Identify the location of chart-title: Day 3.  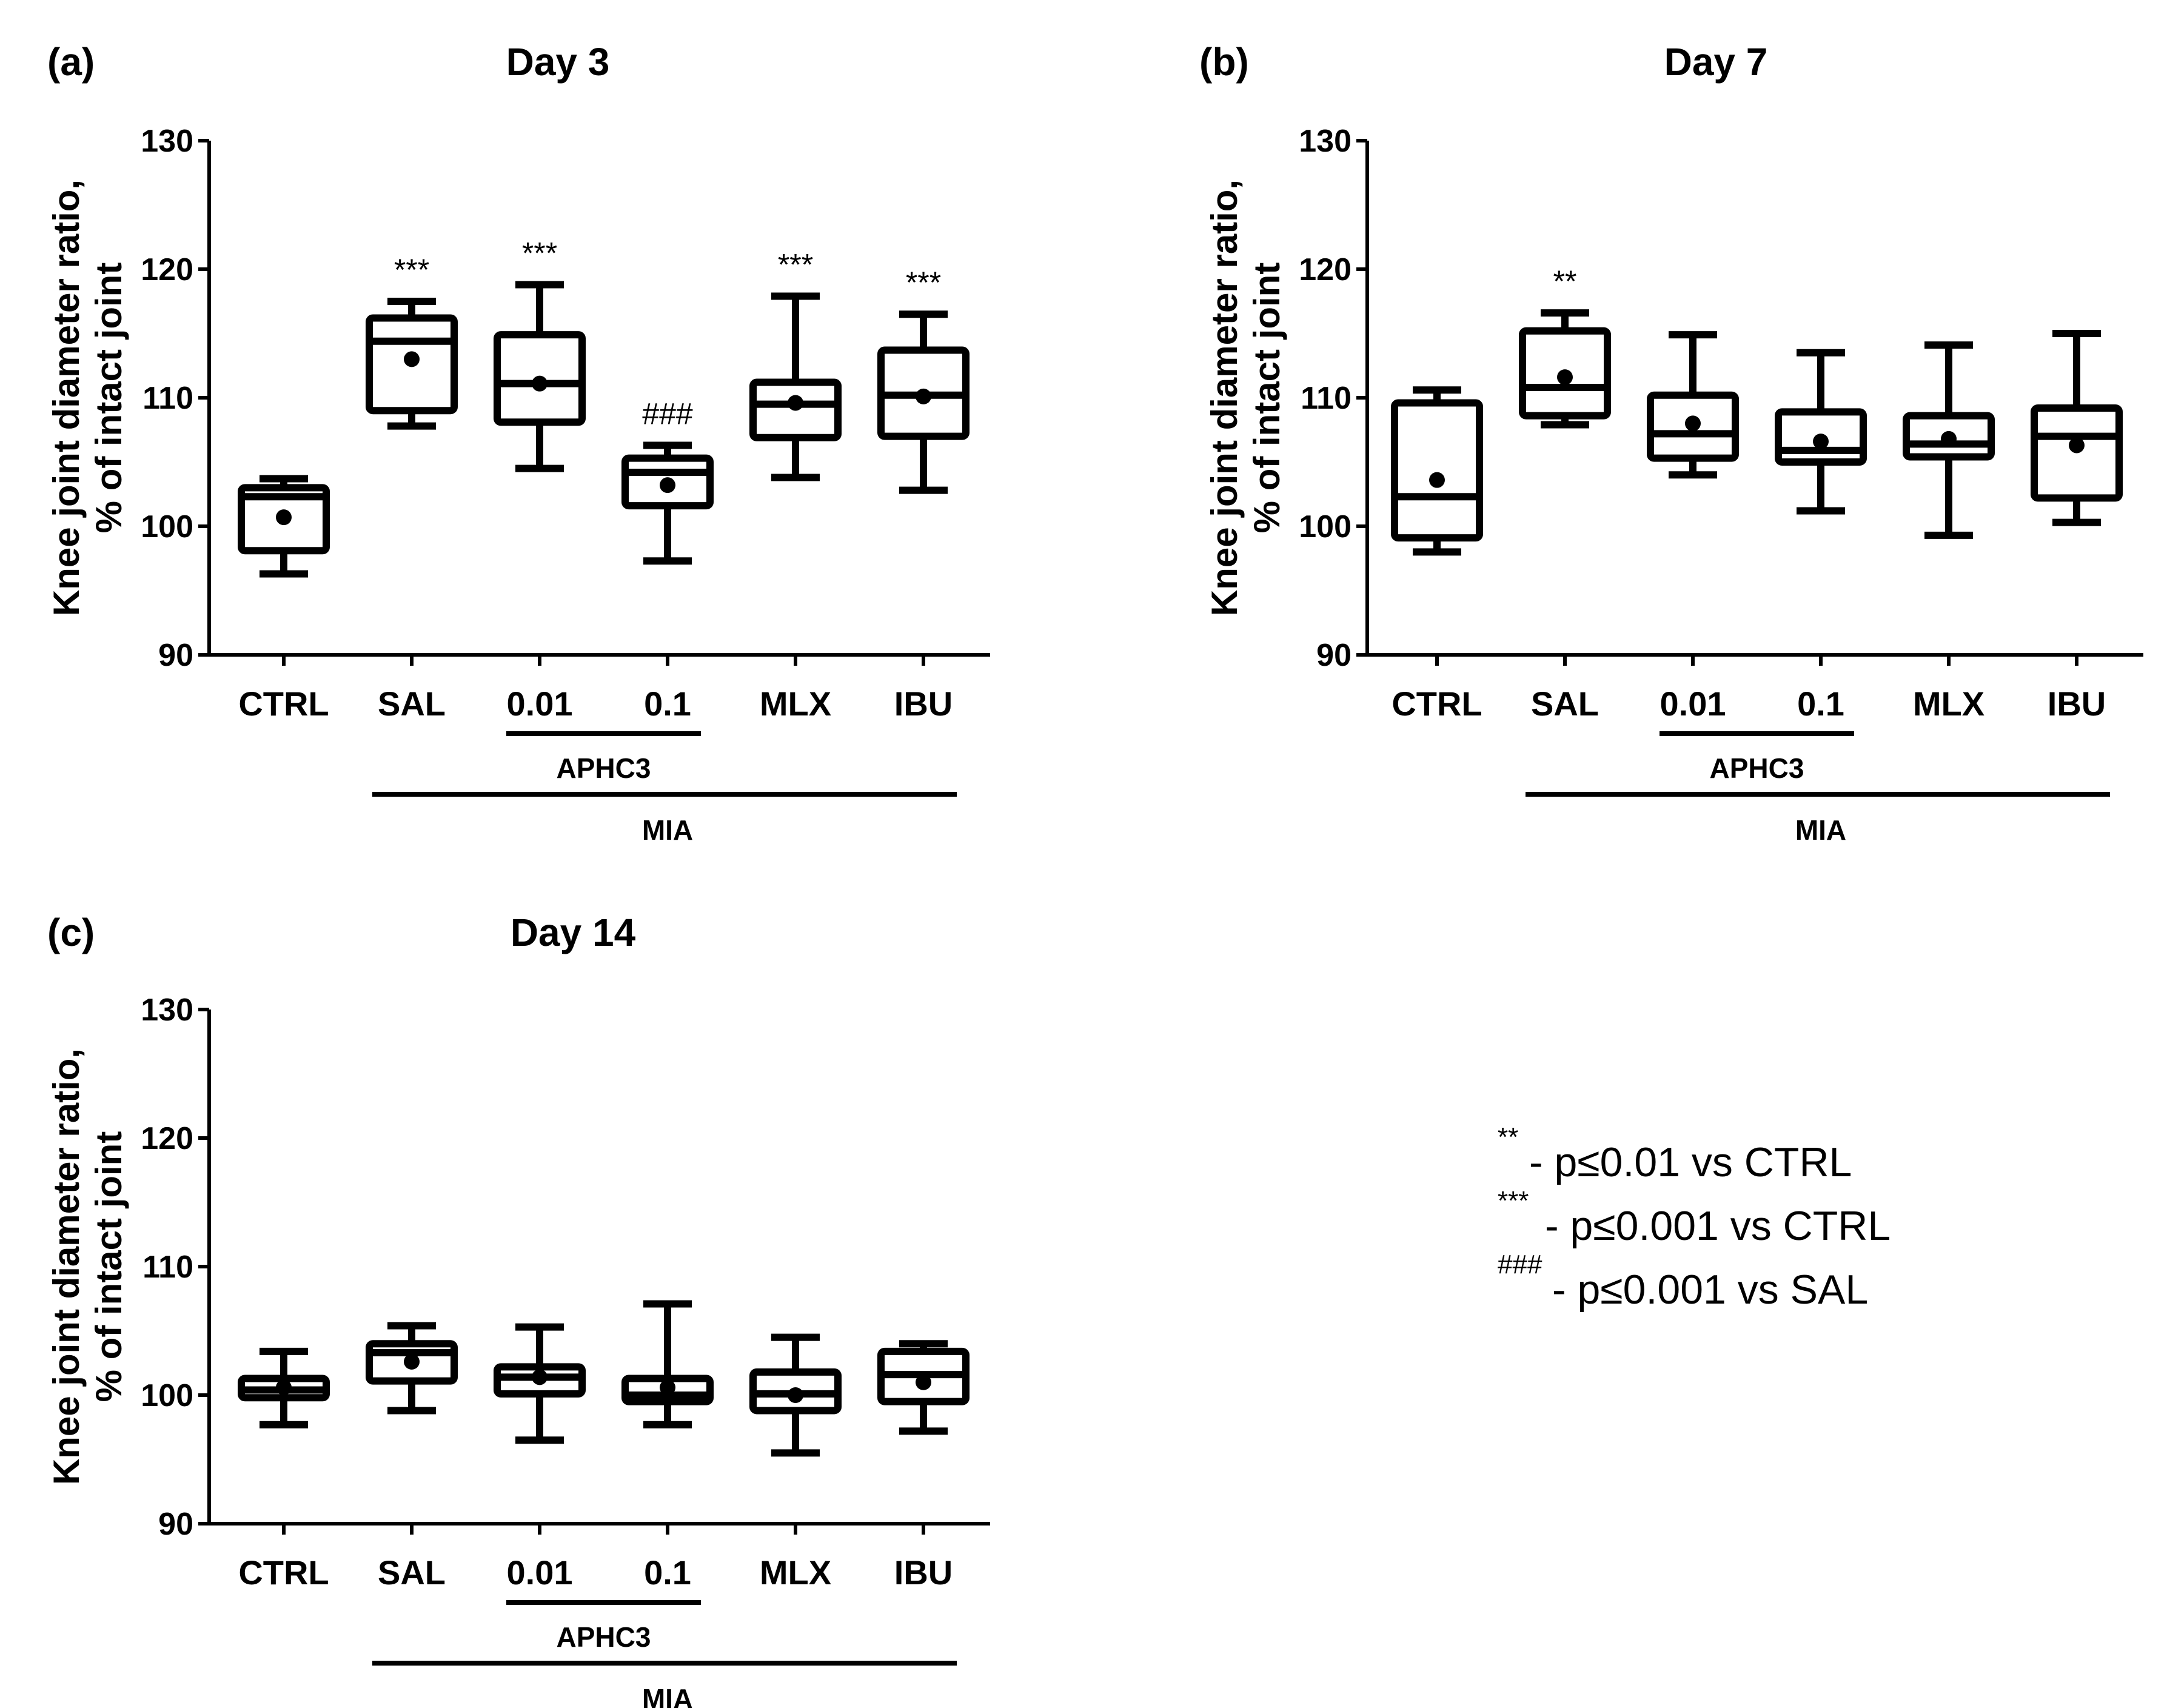
(558, 62).